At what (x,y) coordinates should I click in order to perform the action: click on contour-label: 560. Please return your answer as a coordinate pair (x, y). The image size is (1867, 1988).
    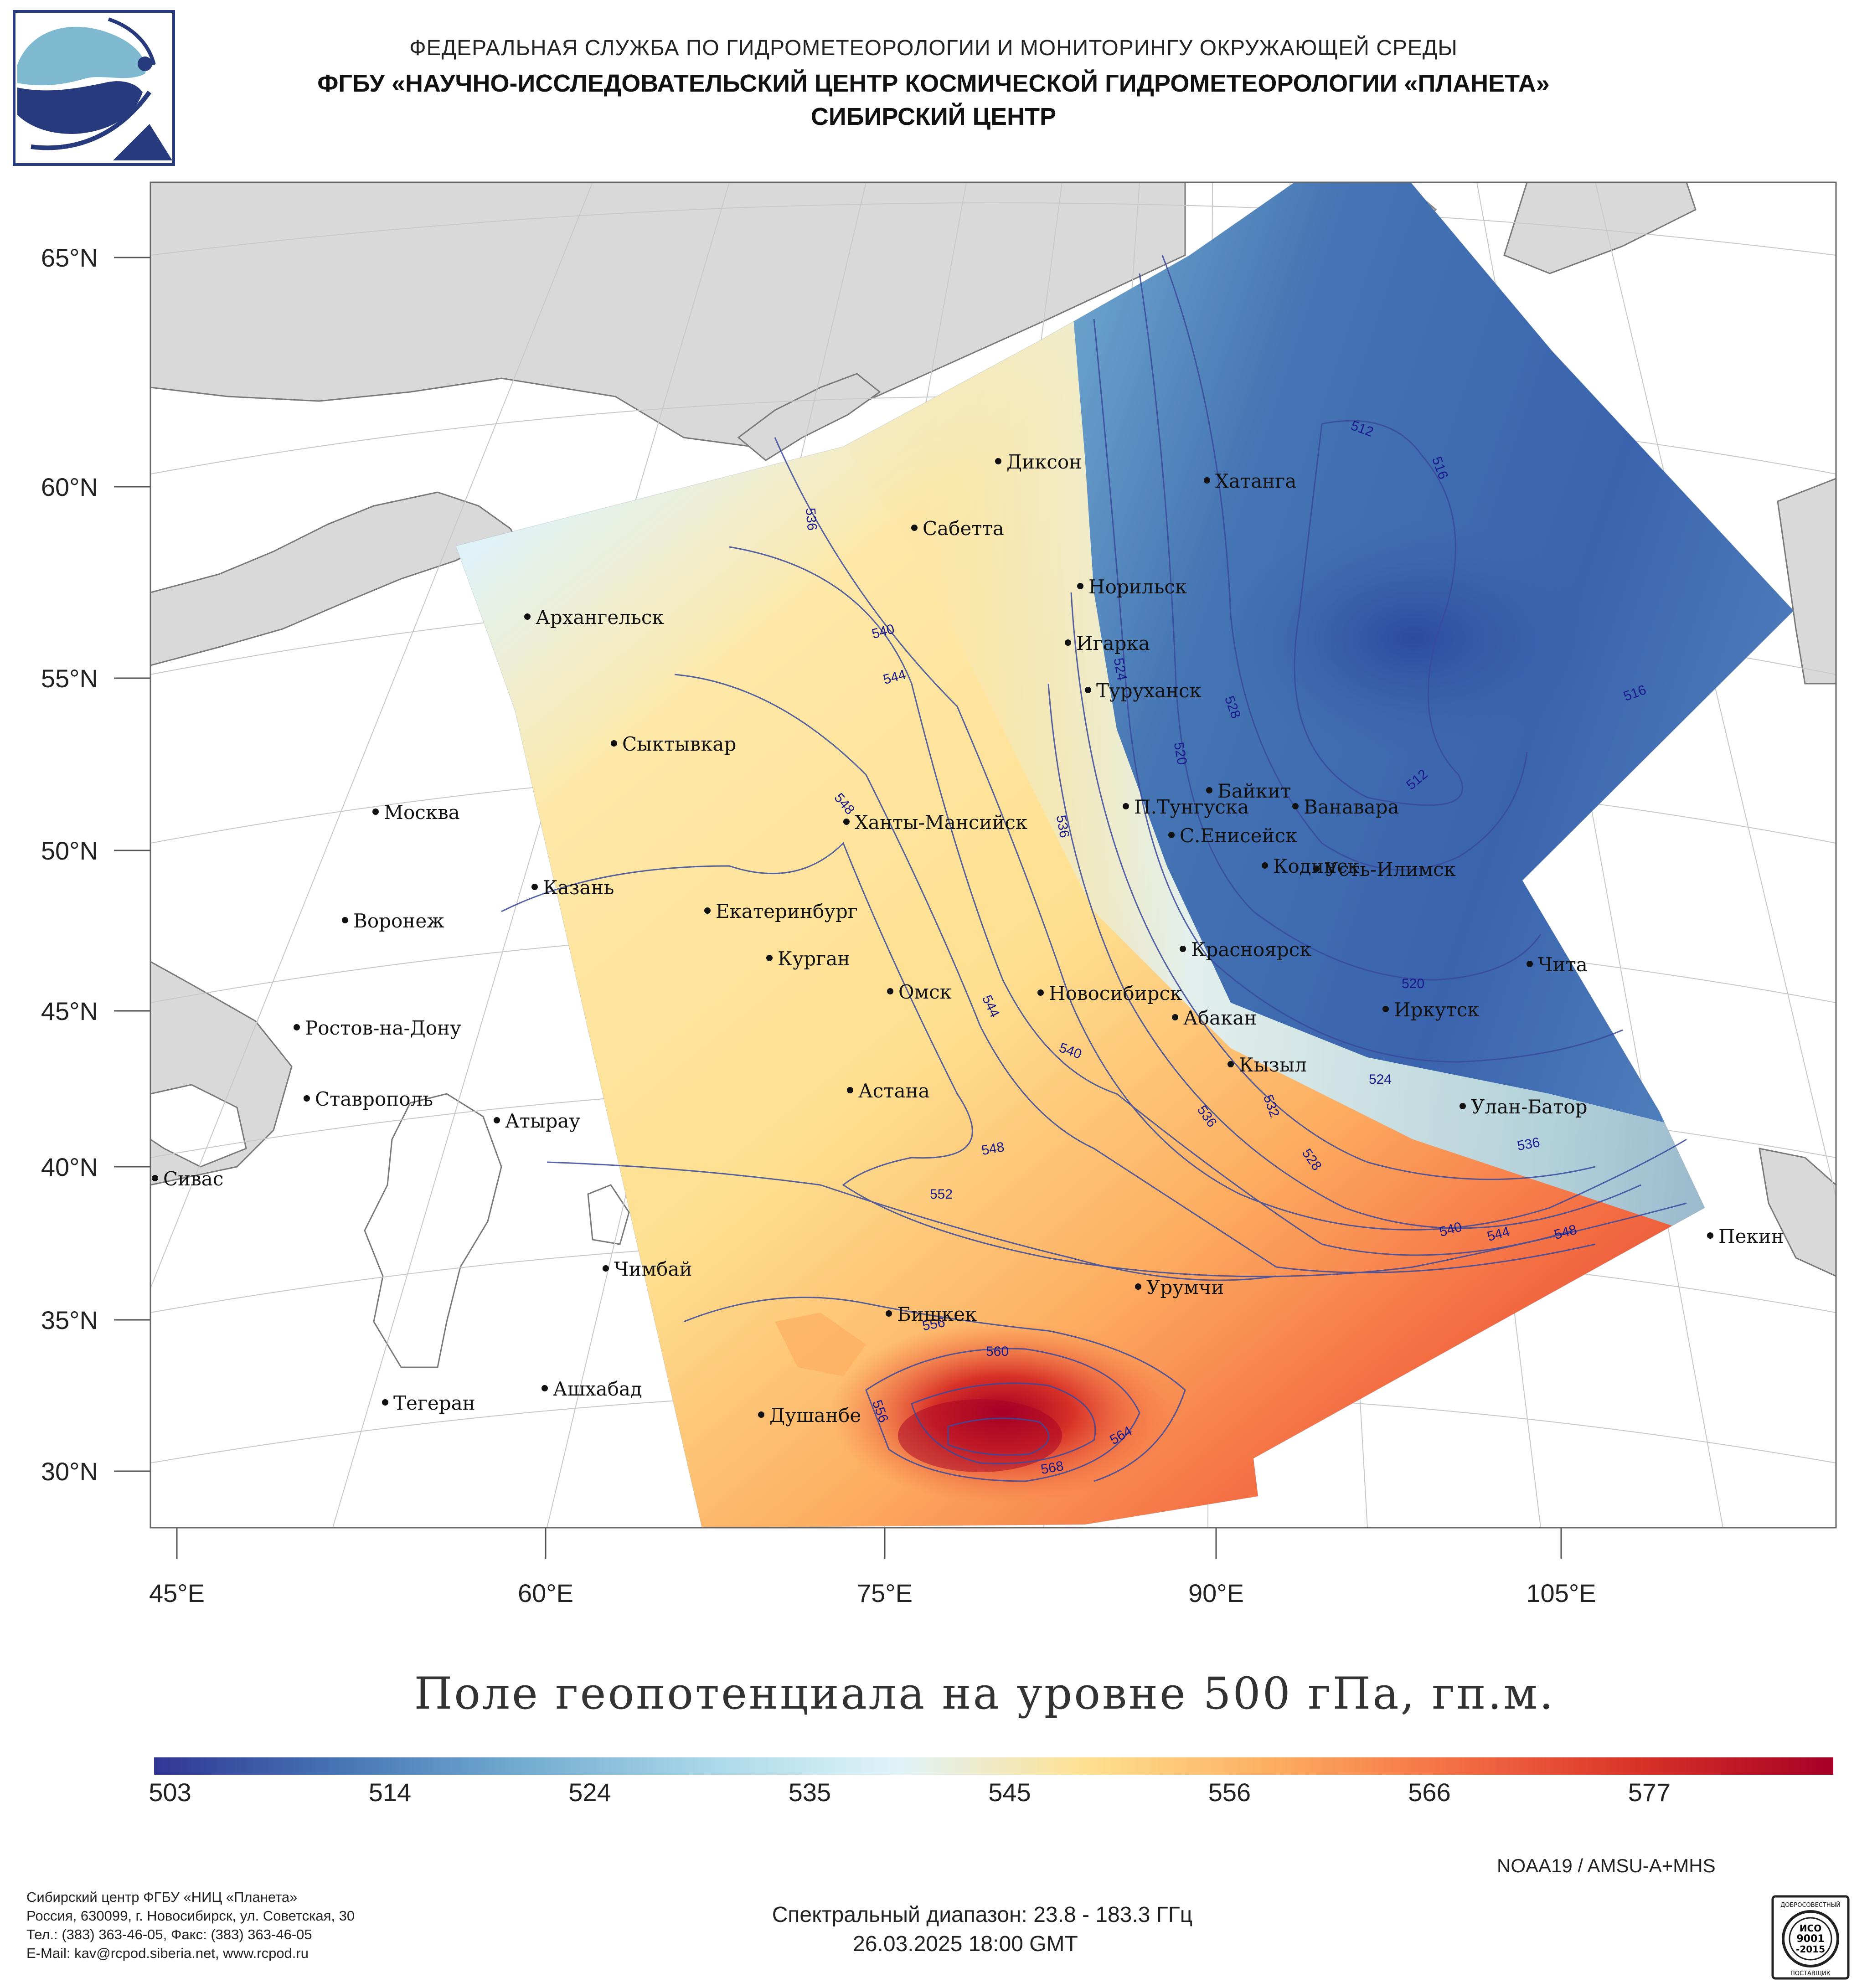
    Looking at the image, I should click on (997, 1352).